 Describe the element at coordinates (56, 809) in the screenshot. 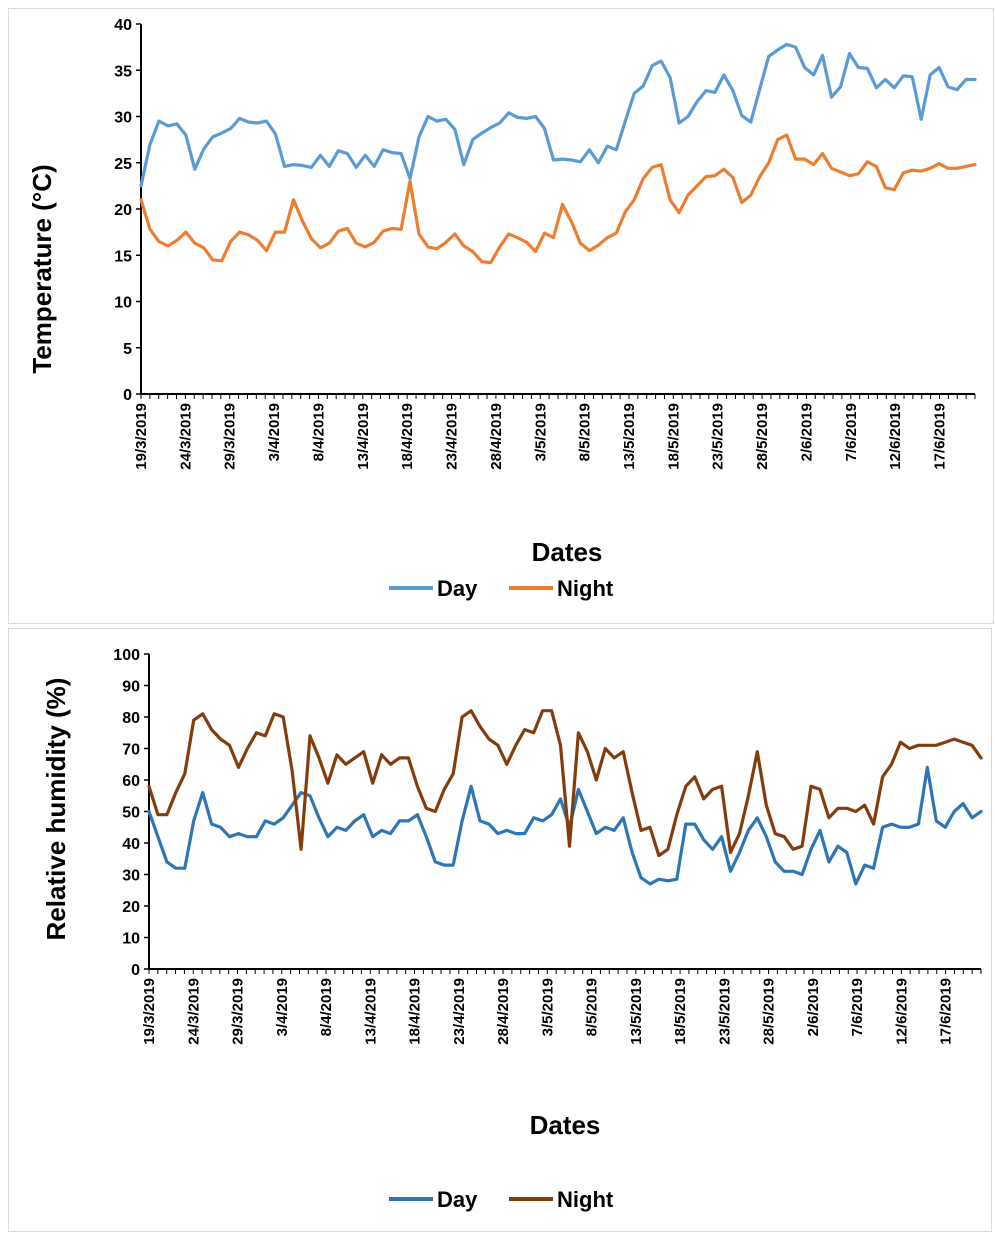

I see `y-axis-title: Relative humidity (%)` at that location.